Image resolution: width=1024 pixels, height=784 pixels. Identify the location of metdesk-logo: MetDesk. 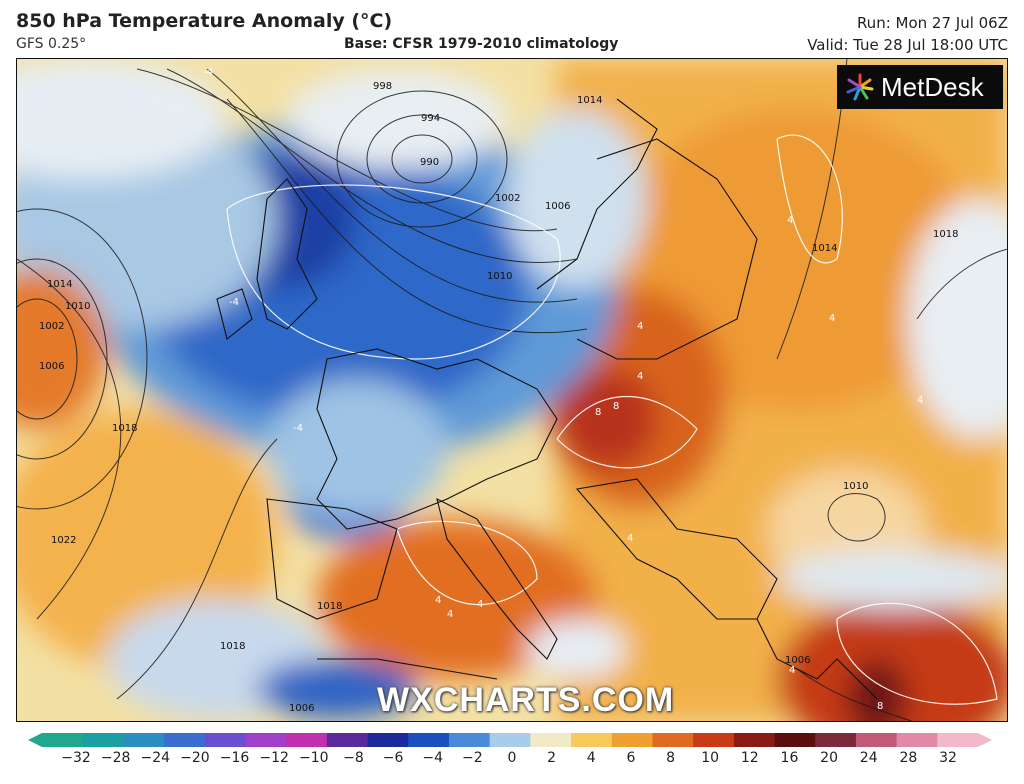
(920, 87).